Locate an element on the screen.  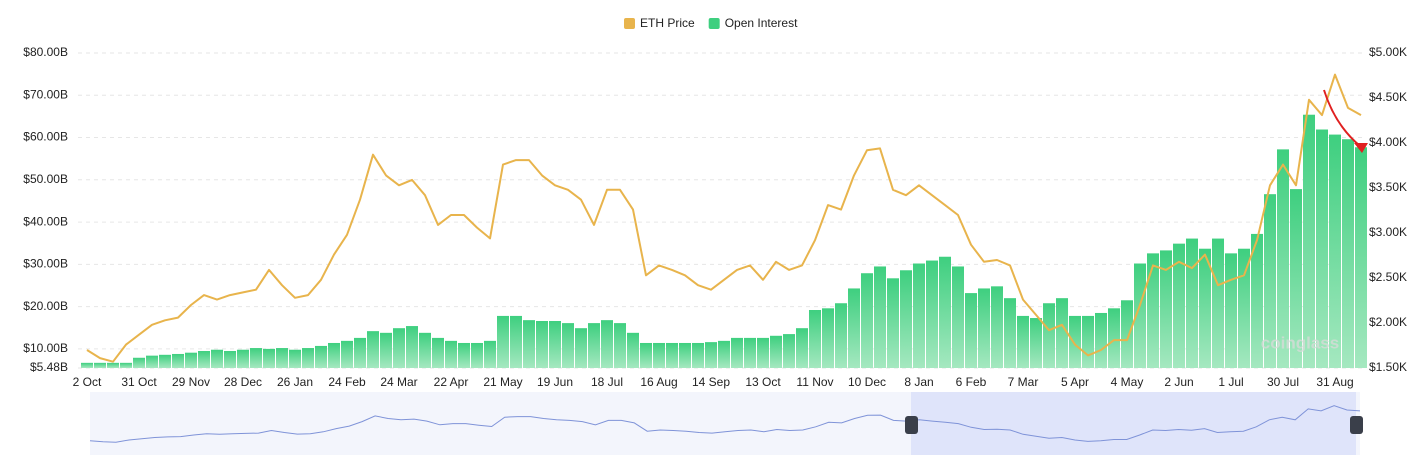
x-tick-label: 31 Aug is located at coordinates (1334, 382).